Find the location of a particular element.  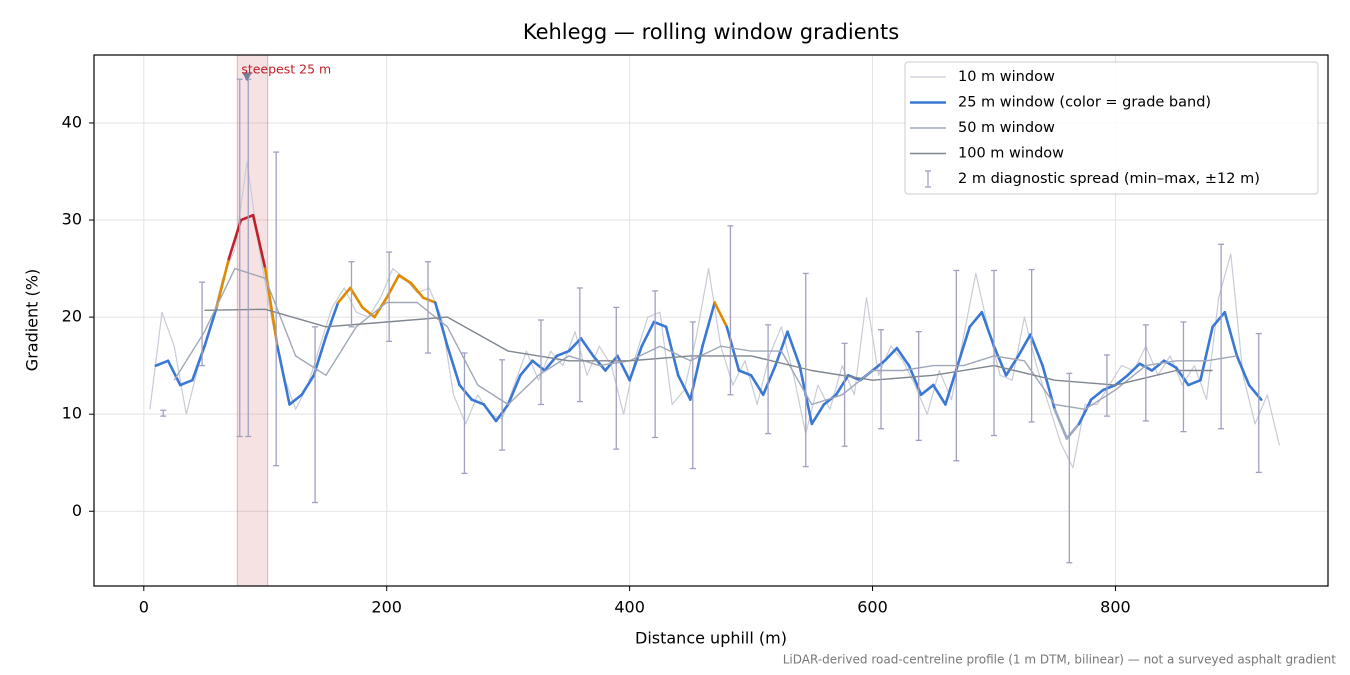

annotation: steepest 25 m is located at coordinates (286, 69).